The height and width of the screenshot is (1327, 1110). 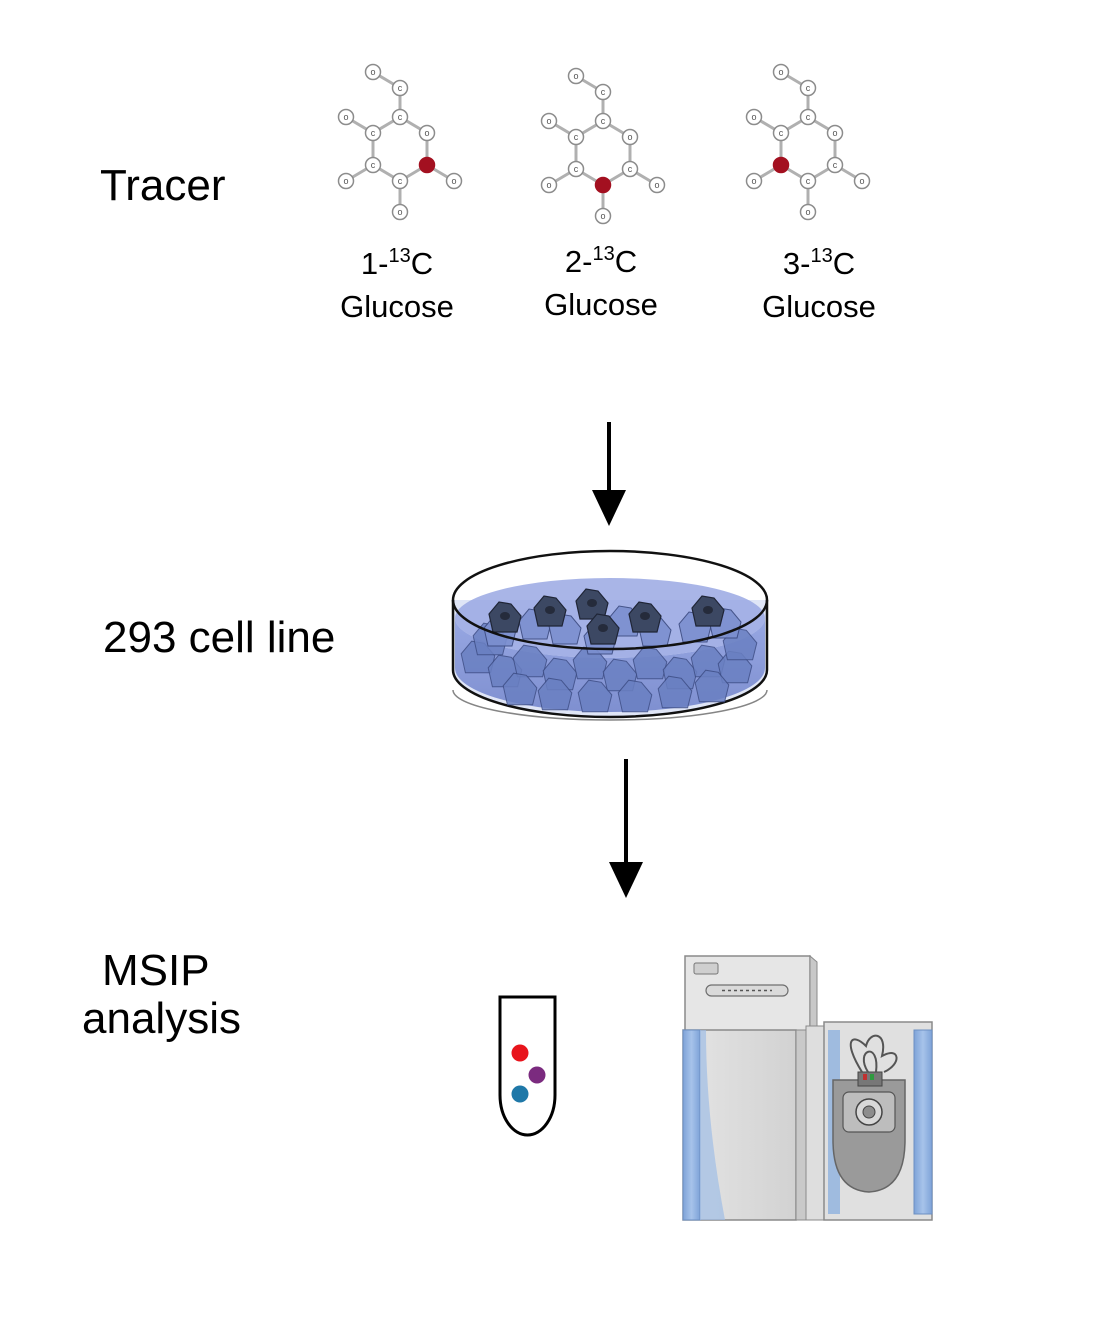 I want to click on particle-teal, so click(x=520, y=1094).